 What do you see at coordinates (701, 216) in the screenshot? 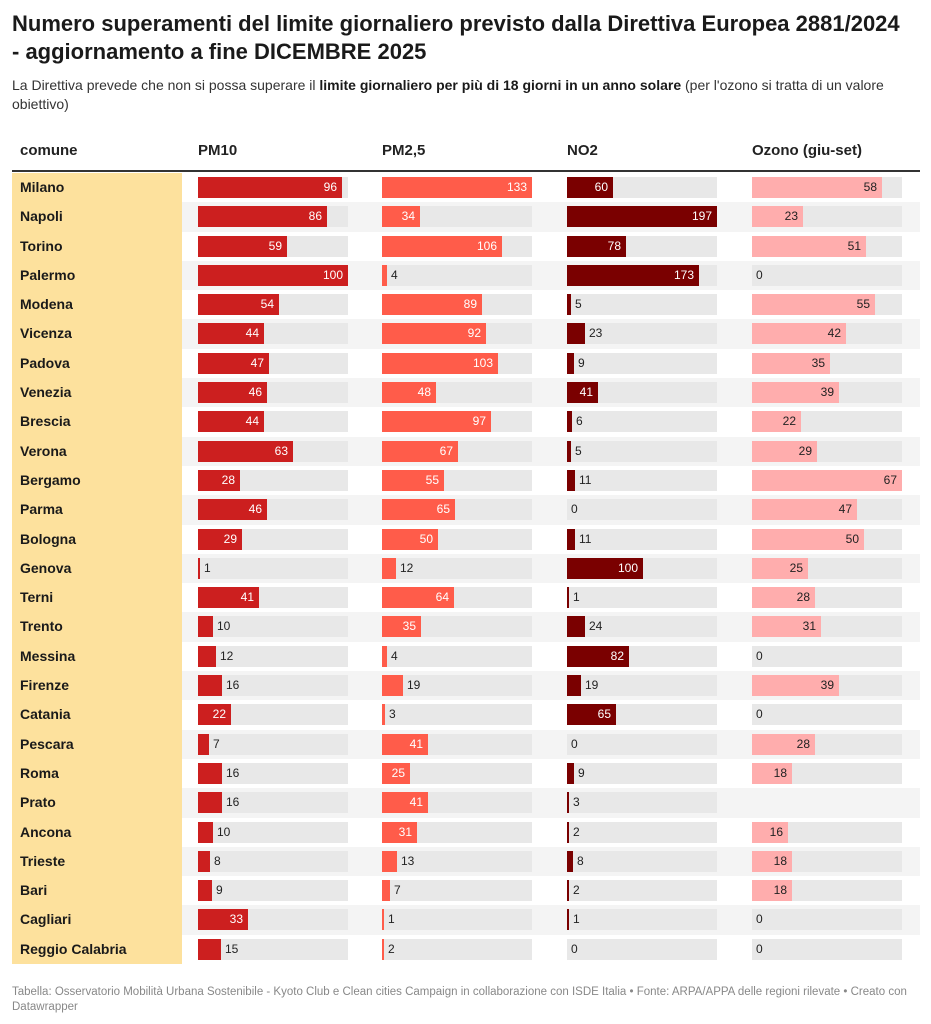
I see `no2-value-label: 197` at bounding box center [701, 216].